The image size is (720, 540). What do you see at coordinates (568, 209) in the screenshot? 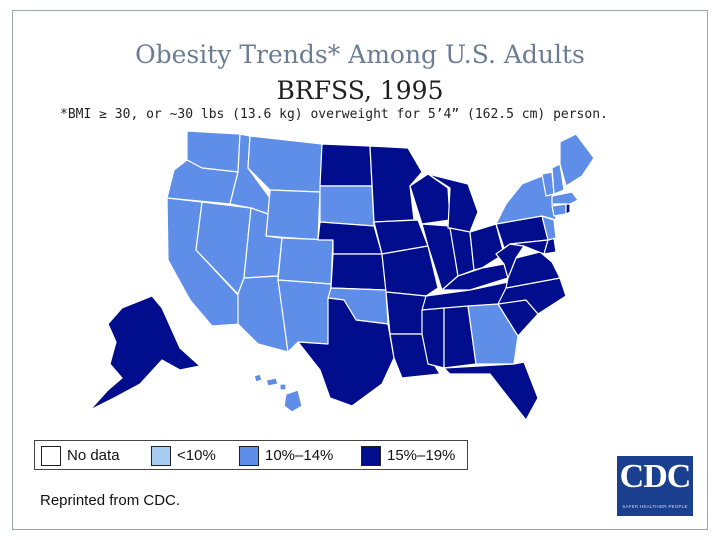
I see `state-ri` at bounding box center [568, 209].